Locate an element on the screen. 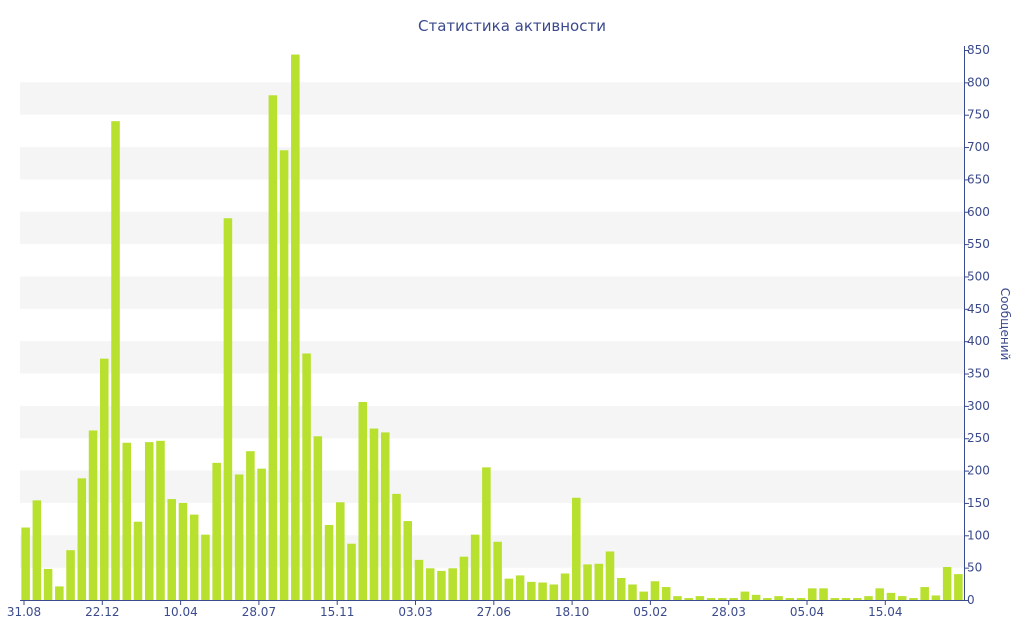 Image resolution: width=1024 pixels, height=640 pixels. y-tick-label: 600 is located at coordinates (978, 212).